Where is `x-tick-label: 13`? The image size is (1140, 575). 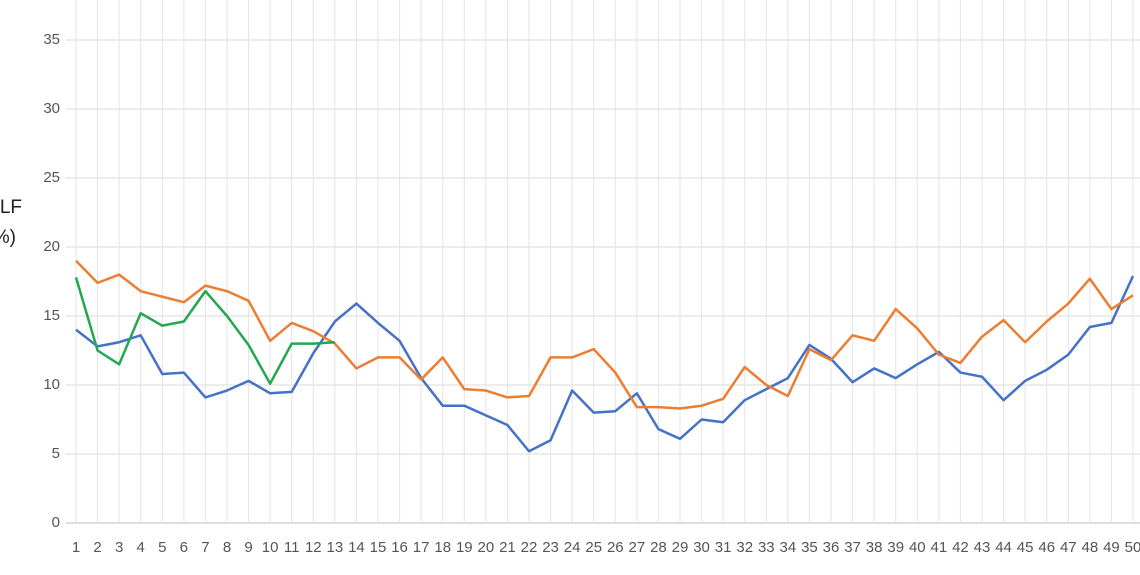
x-tick-label: 13 is located at coordinates (335, 547).